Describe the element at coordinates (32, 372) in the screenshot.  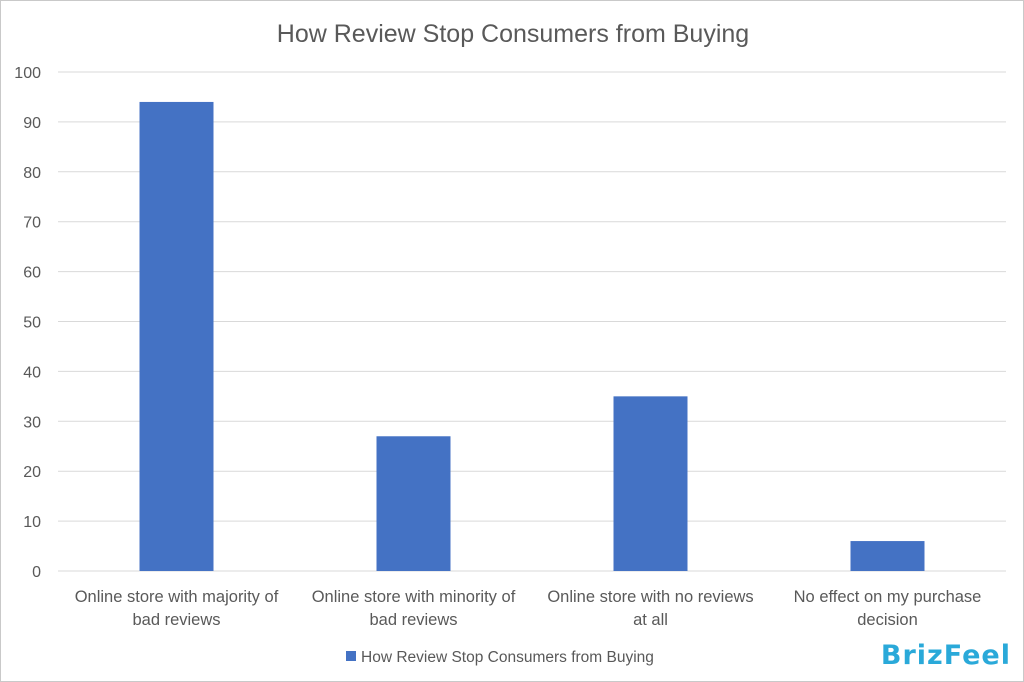
I see `y-tick-label: 40` at that location.